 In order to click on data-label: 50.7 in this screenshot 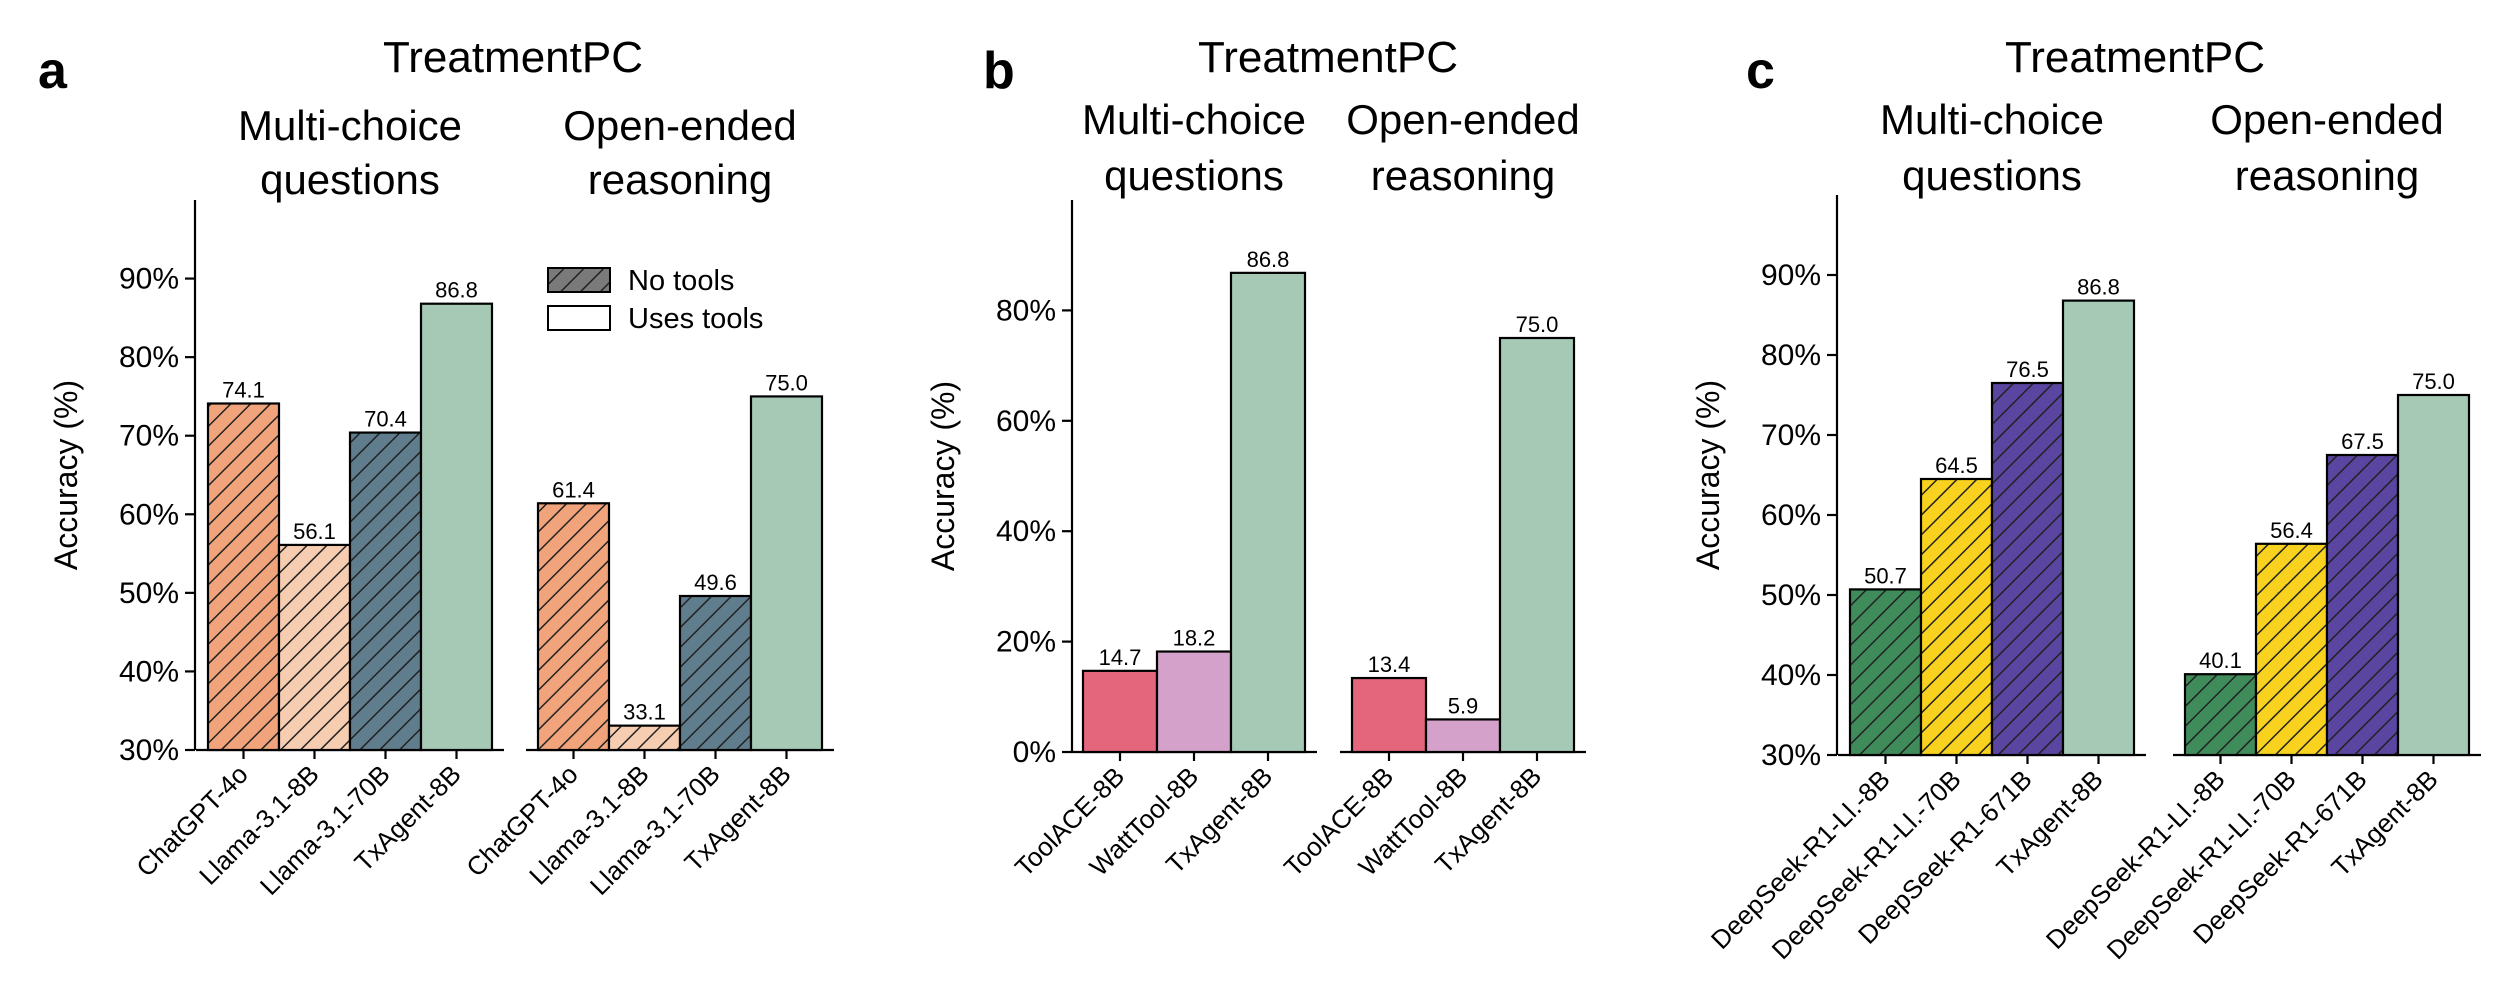, I will do `click(1885, 575)`.